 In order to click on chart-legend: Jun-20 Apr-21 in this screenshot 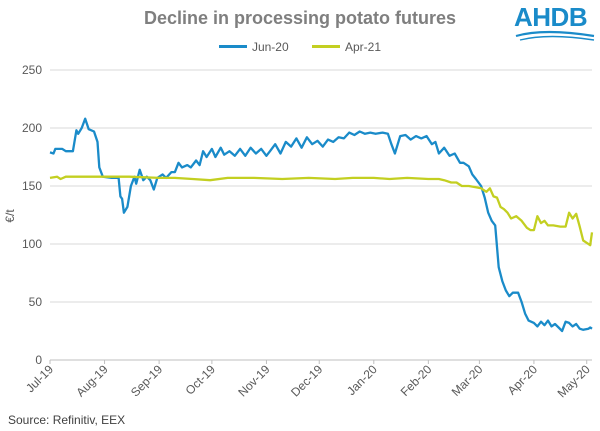, I will do `click(300, 47)`.